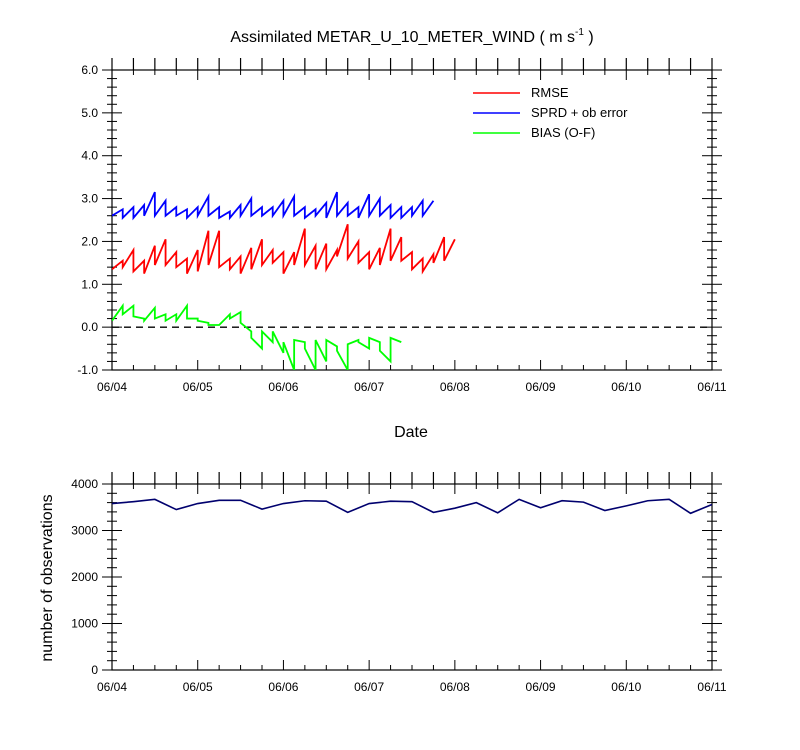  Describe the element at coordinates (550, 92) in the screenshot. I see `legend-label: RMSE` at that location.